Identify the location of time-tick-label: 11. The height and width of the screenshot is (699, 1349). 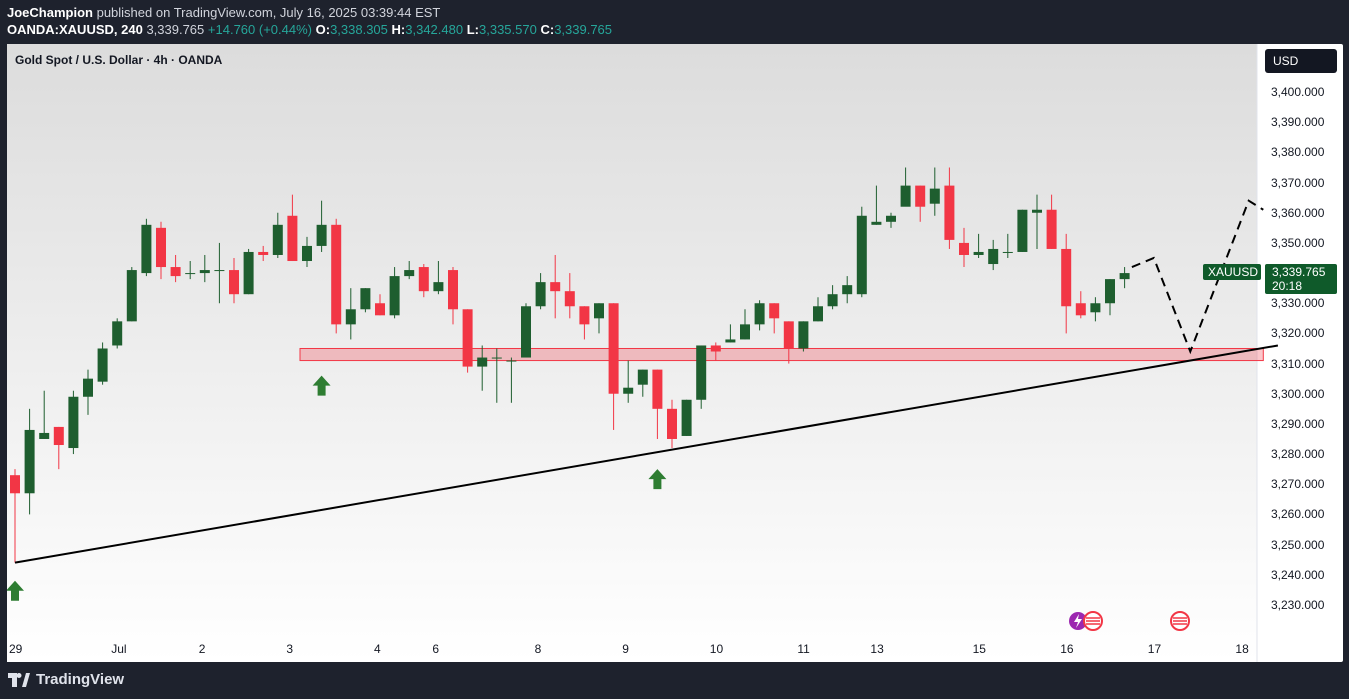
(803, 649).